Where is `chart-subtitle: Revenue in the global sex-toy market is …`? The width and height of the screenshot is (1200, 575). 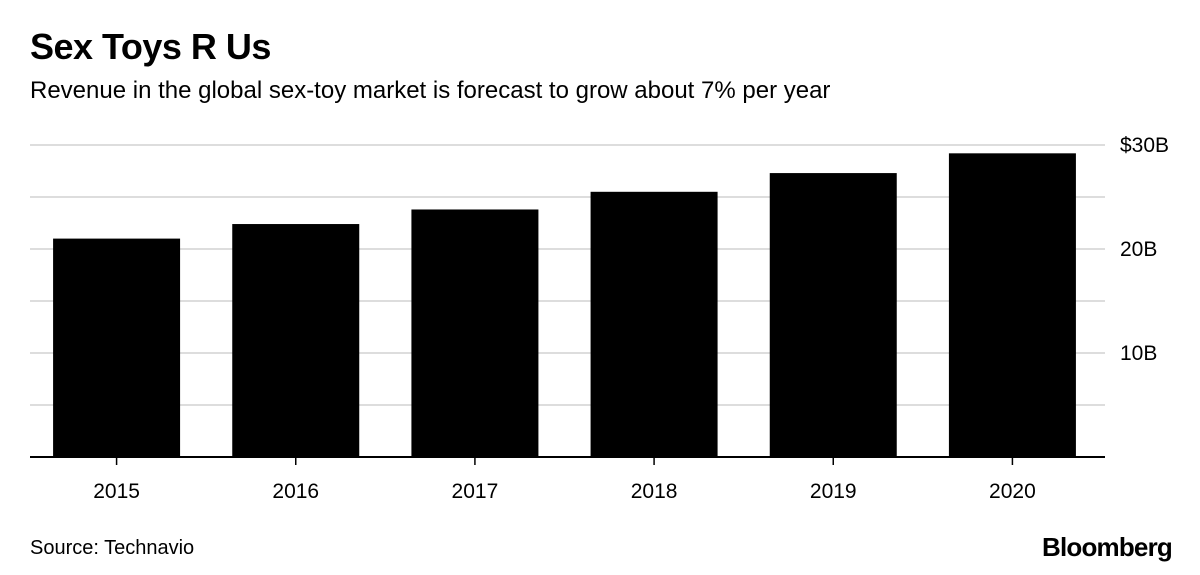
chart-subtitle: Revenue in the global sex-toy market is … is located at coordinates (430, 90).